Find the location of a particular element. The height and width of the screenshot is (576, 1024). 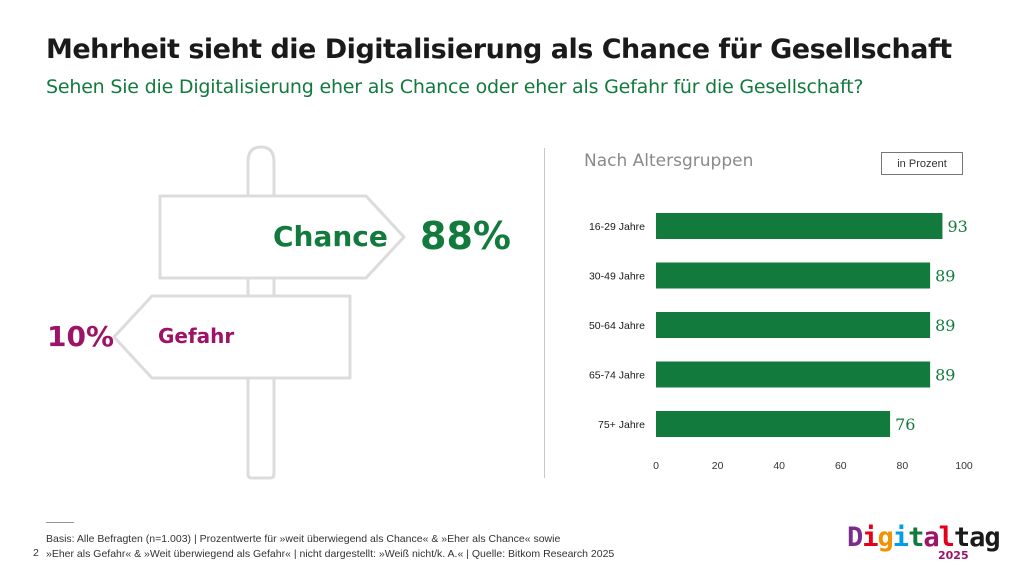

x-tick-label: 20 is located at coordinates (718, 466).